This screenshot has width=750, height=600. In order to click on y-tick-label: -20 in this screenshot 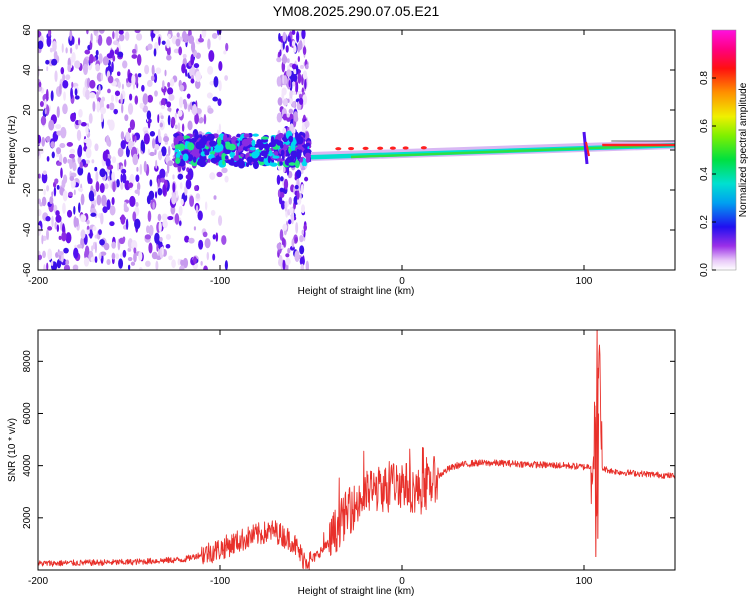, I will do `click(27, 189)`.